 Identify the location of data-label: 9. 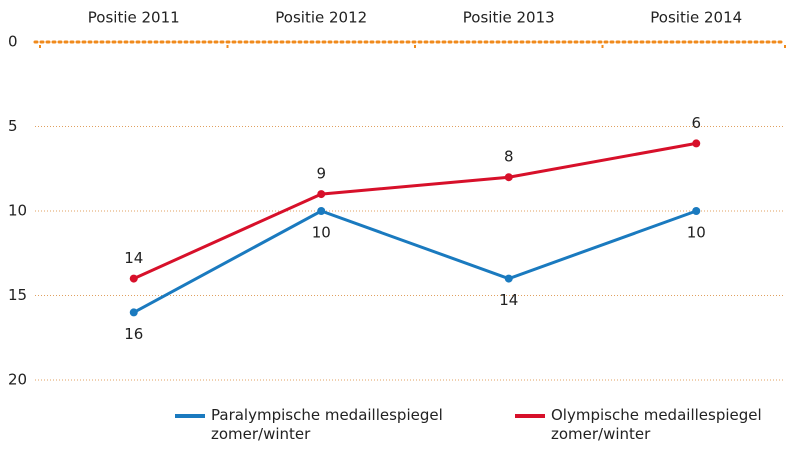
(321, 174).